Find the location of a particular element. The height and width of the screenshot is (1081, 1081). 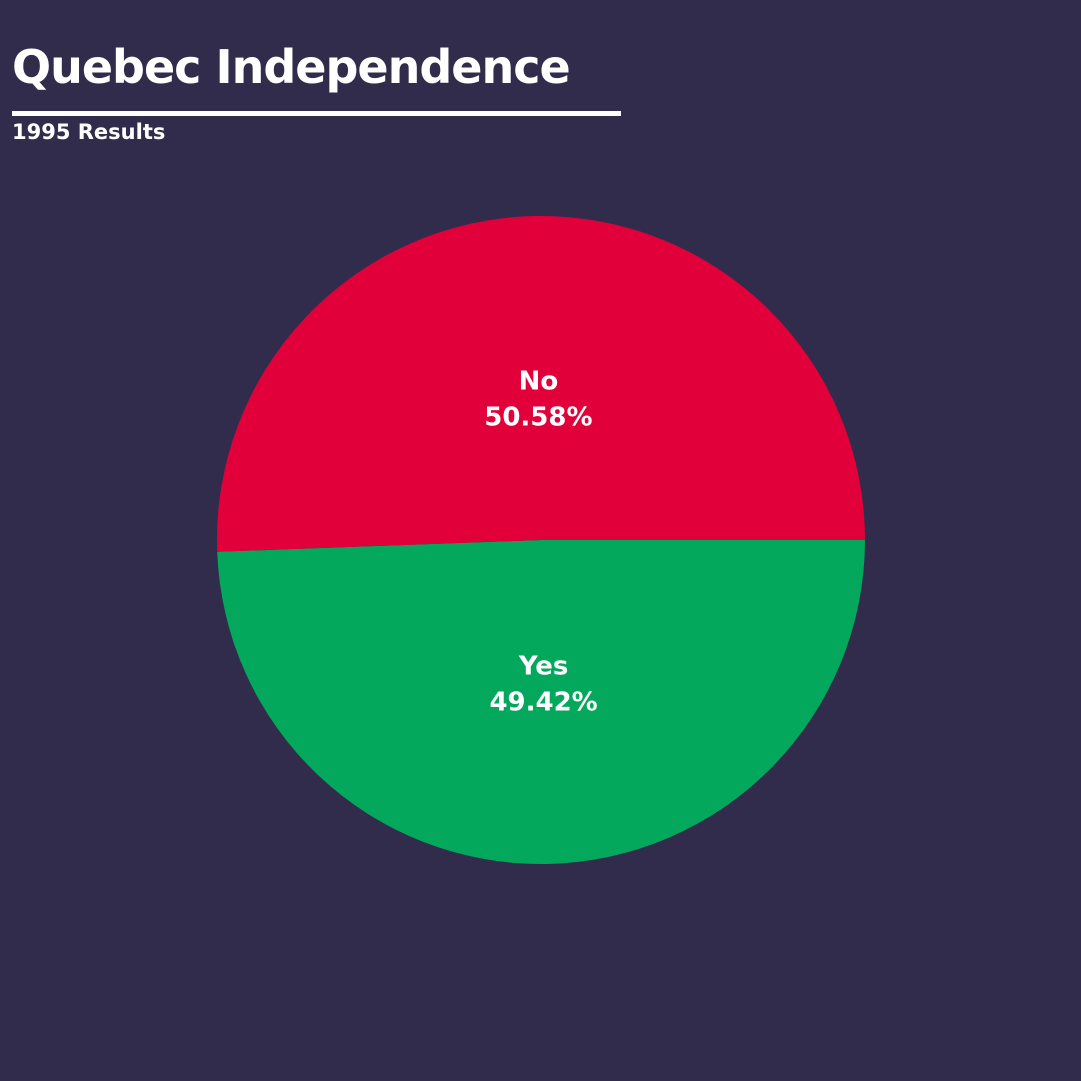

slice-value-yes: 49.42% is located at coordinates (543, 703).